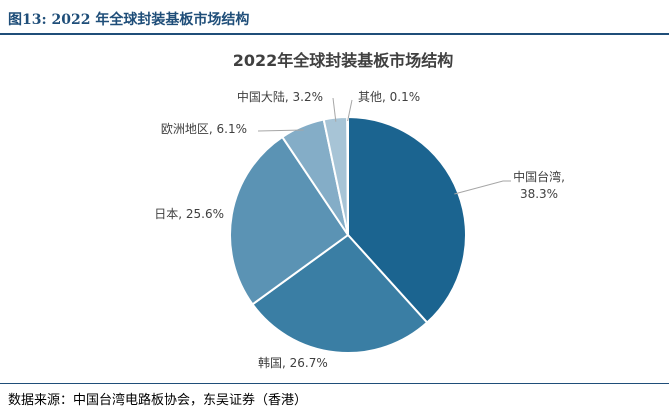 The image size is (669, 417). I want to click on slice-label: 欧洲地区, 6.1%, so click(204, 129).